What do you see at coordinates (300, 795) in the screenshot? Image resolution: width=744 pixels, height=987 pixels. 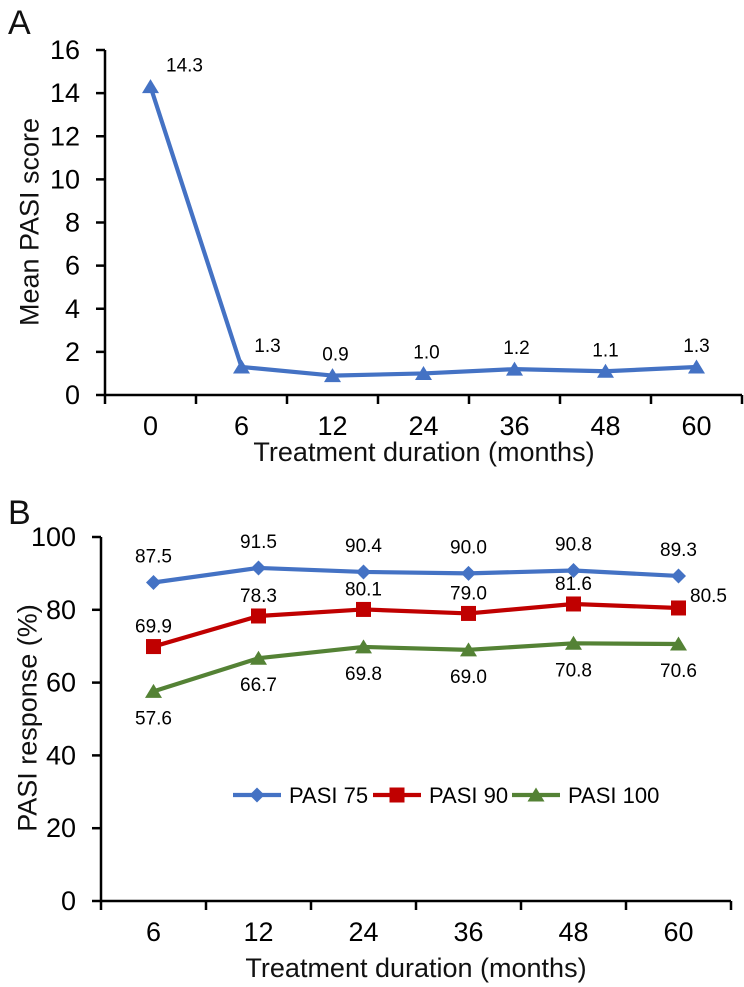 I see `legend-item-pasi-75: PASI 75` at bounding box center [300, 795].